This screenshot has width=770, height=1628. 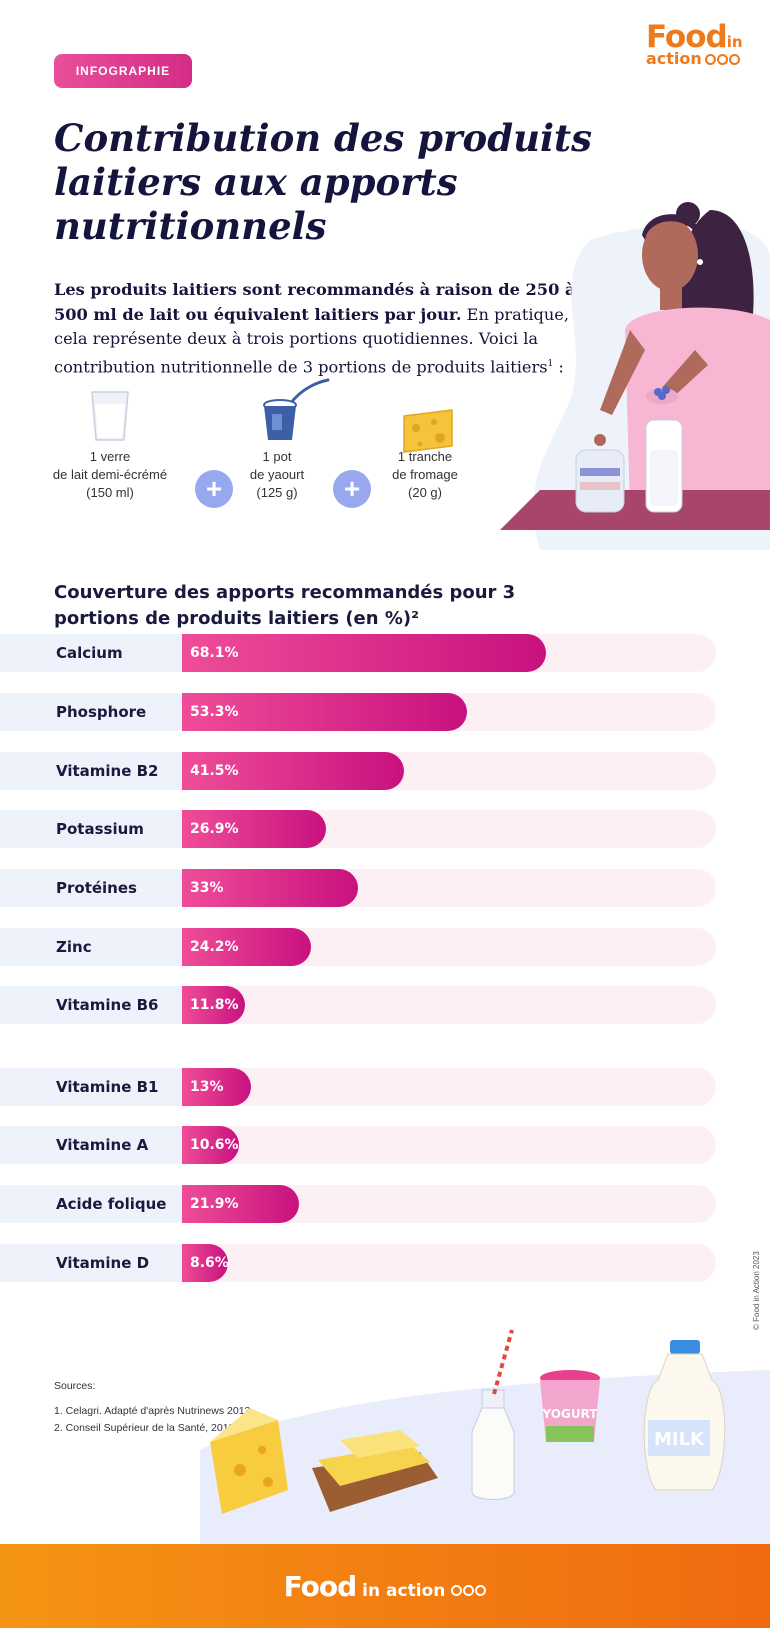 I want to click on bar: 13%, so click(x=217, y=1087).